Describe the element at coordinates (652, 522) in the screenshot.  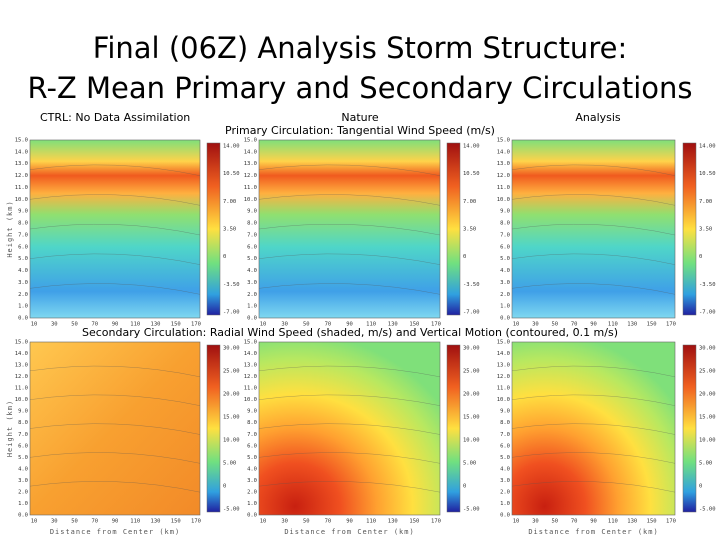
I see `x-tick-label: 150` at that location.